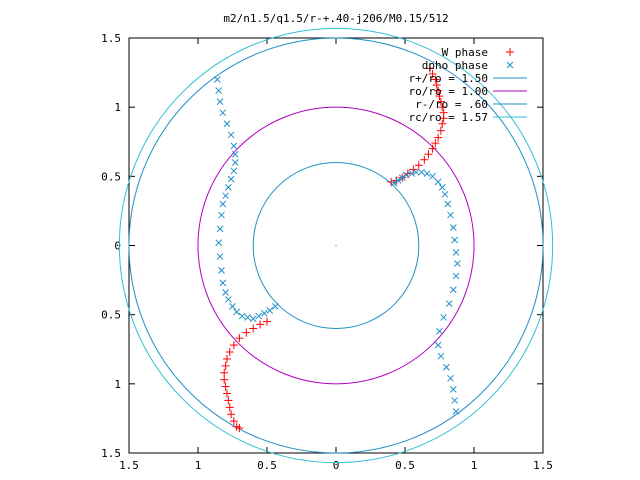  What do you see at coordinates (451, 104) in the screenshot?
I see `legend-label: r-/ro = .60` at bounding box center [451, 104].